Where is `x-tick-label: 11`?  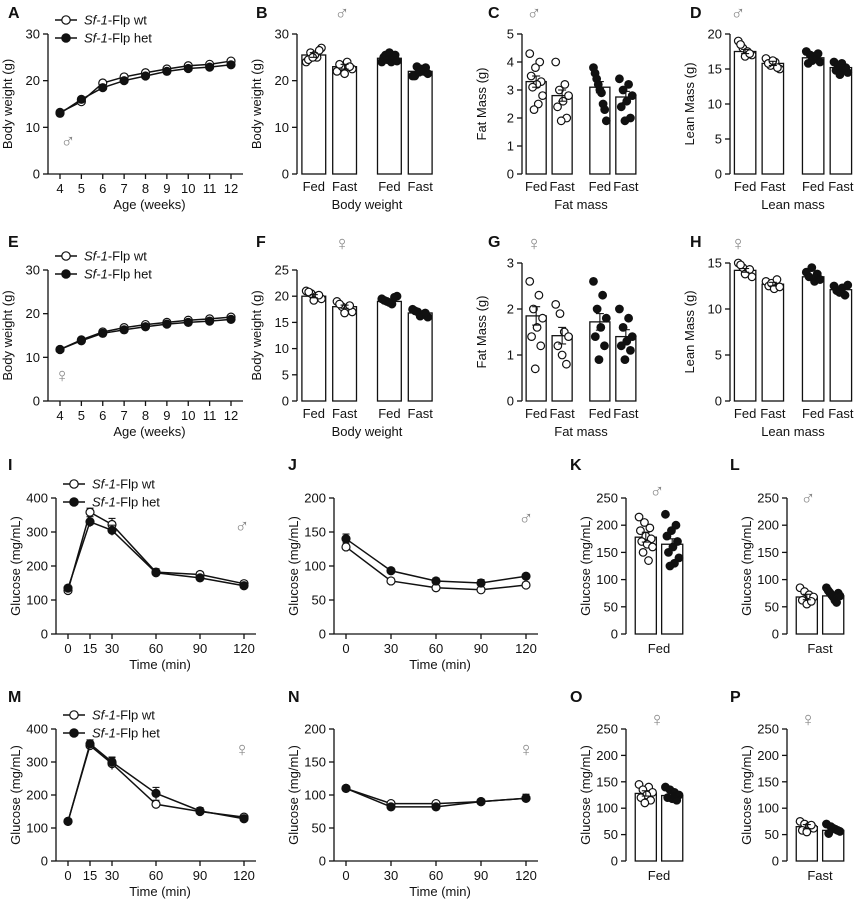
x-tick-label: 11 is located at coordinates (210, 188).